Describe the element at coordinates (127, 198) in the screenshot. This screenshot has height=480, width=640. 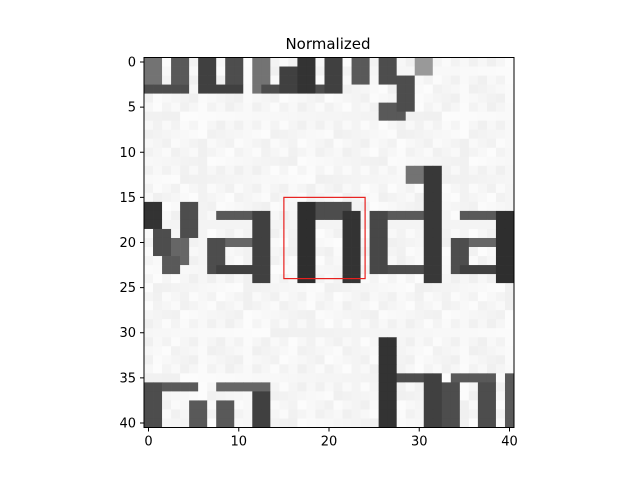
I see `y-tick-label: 15` at that location.